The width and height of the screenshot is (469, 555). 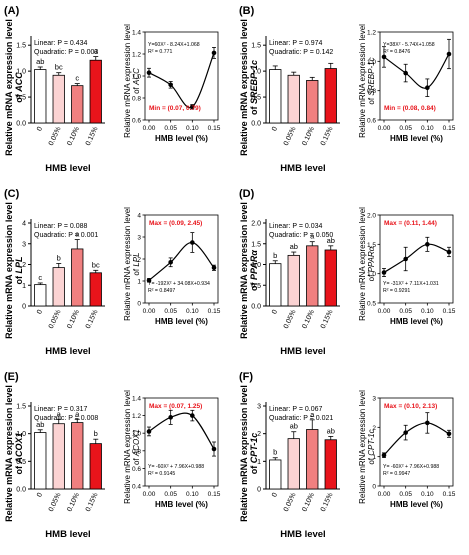 I want to click on fit-r-squared: R² = 0.8497, so click(x=161, y=291).